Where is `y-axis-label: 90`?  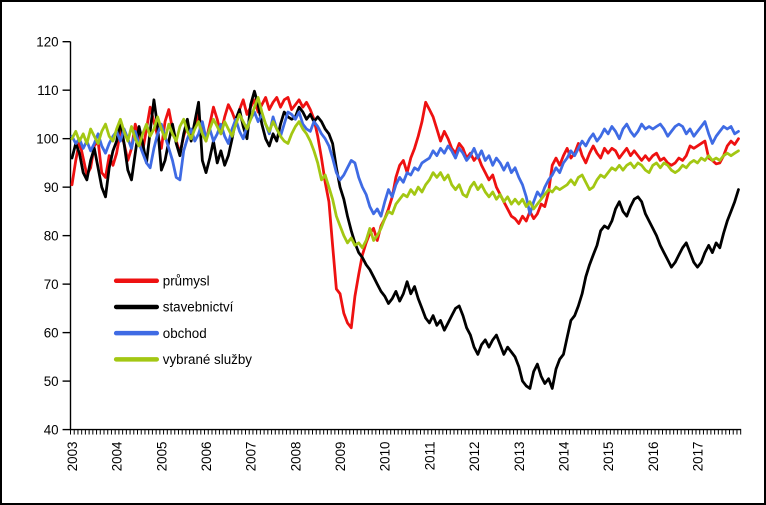 y-axis-label: 90 is located at coordinates (51, 187).